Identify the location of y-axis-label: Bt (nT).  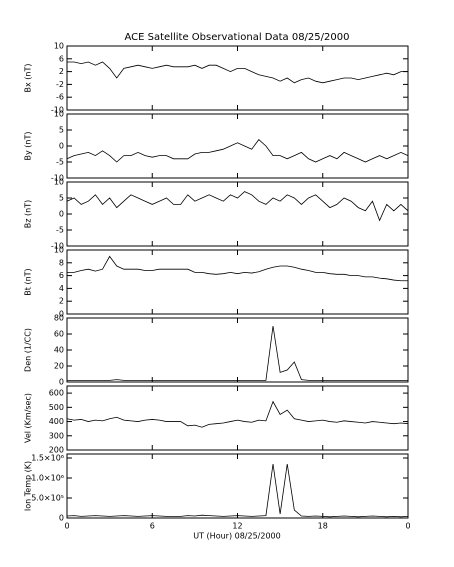
(28, 281).